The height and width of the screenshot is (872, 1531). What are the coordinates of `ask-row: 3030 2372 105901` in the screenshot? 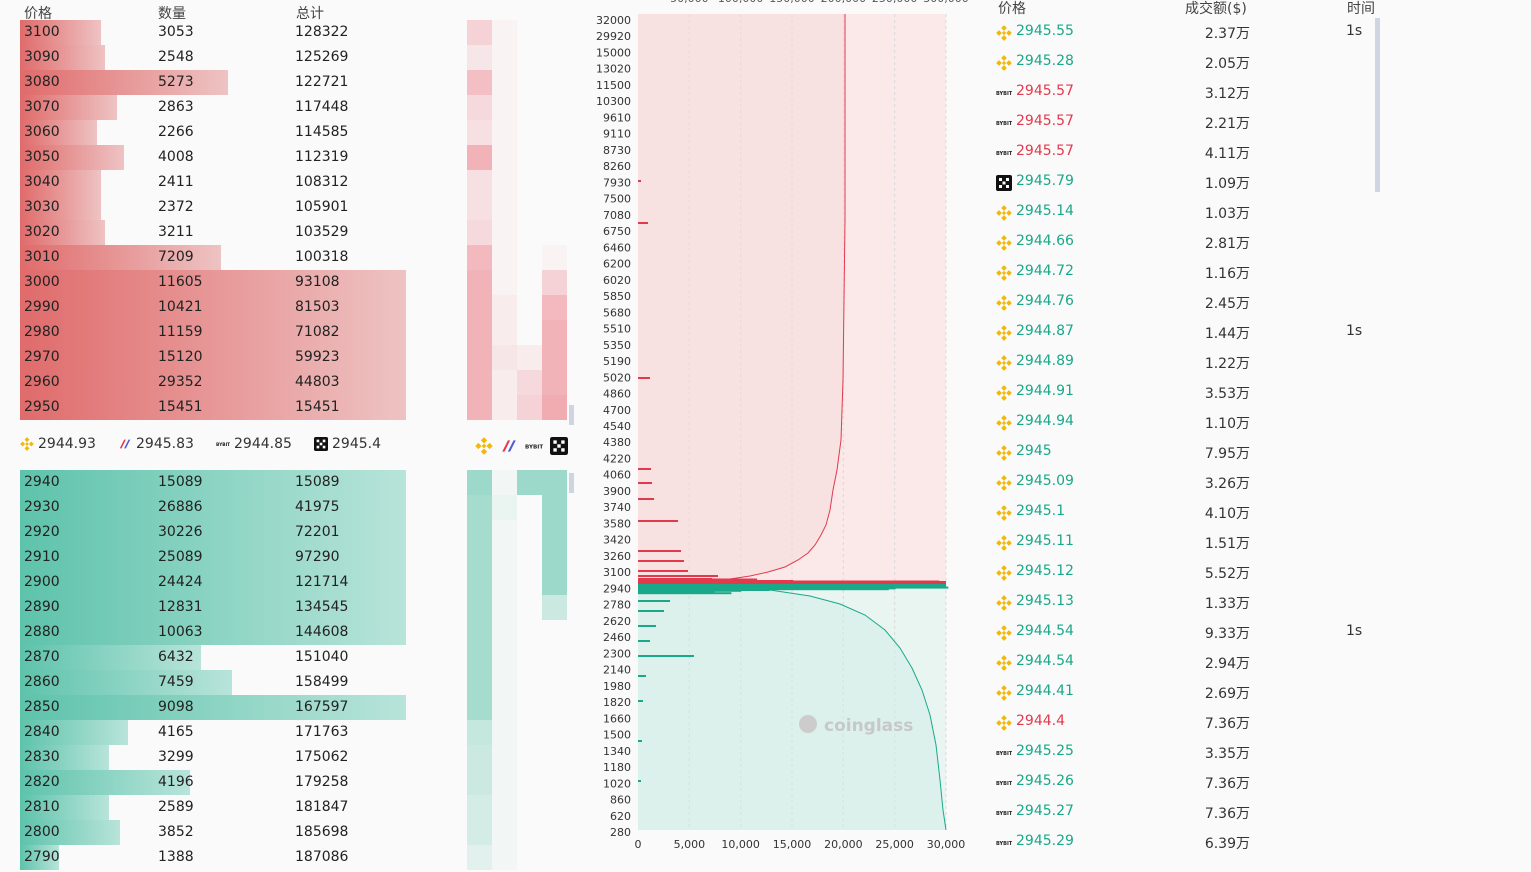 It's located at (213, 207).